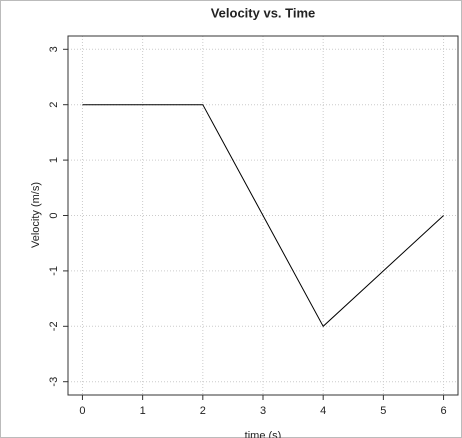  Describe the element at coordinates (82, 411) in the screenshot. I see `x-tick-label: 0` at that location.